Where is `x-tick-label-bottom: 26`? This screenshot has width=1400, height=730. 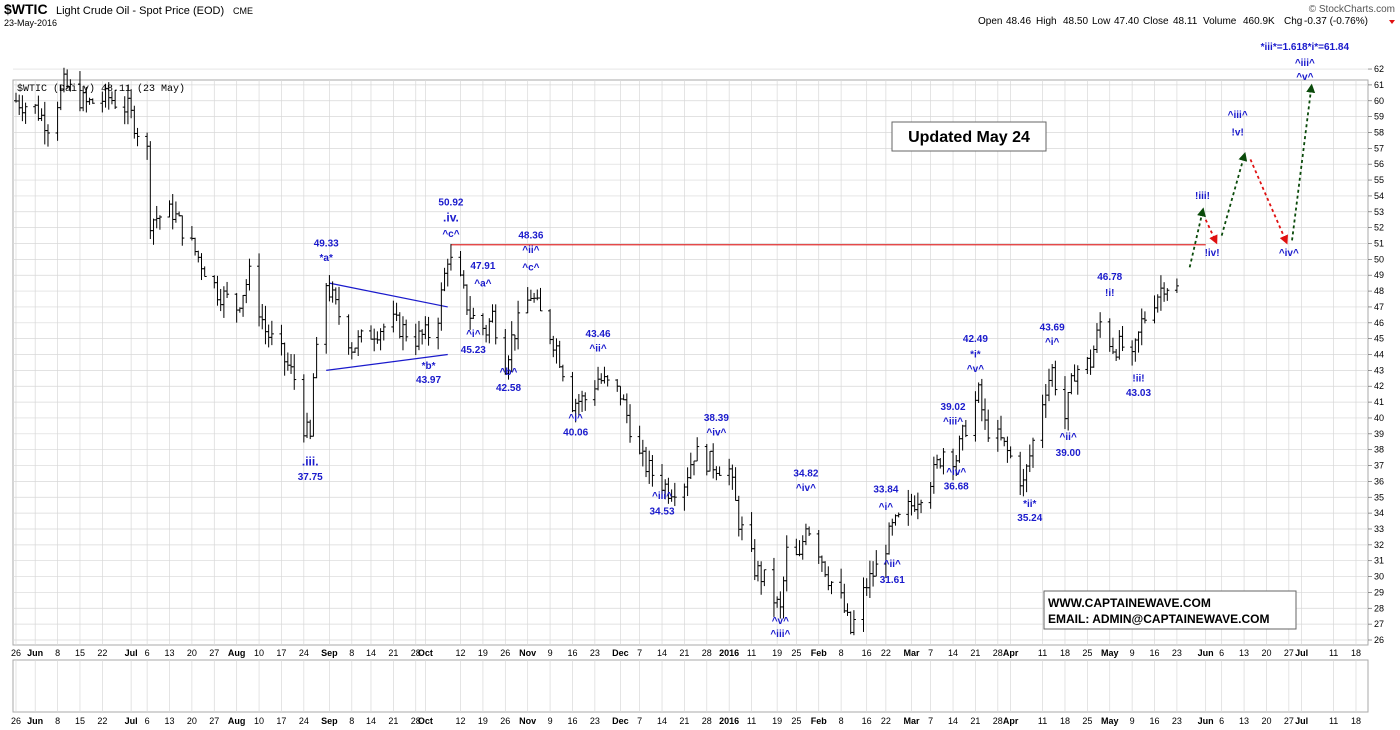 x-tick-label-bottom: 26 is located at coordinates (16, 721).